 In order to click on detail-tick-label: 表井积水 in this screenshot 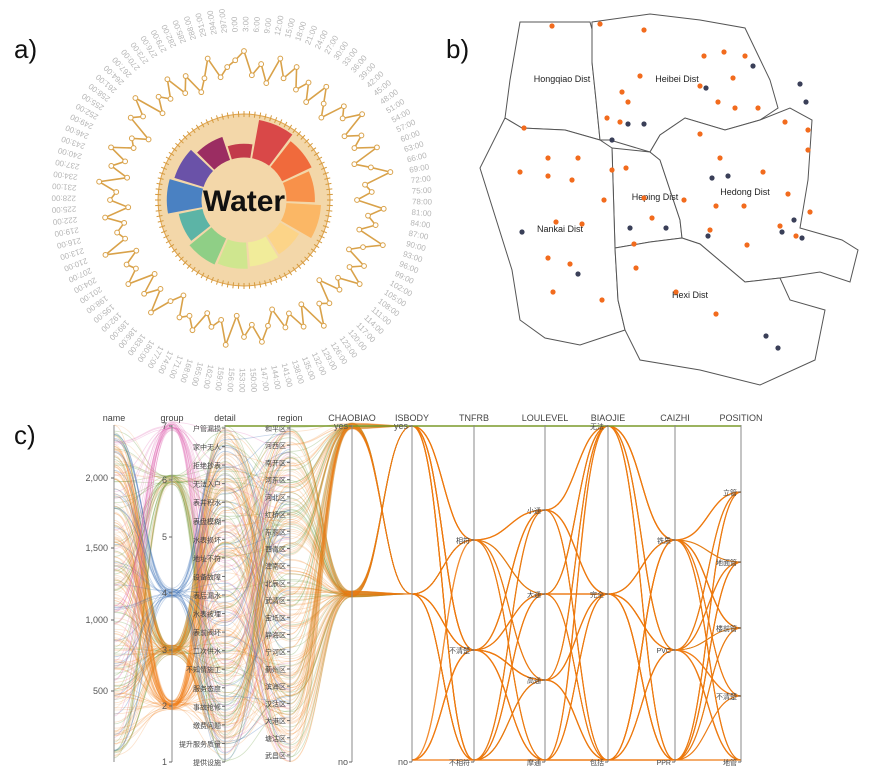, I will do `click(207, 502)`.